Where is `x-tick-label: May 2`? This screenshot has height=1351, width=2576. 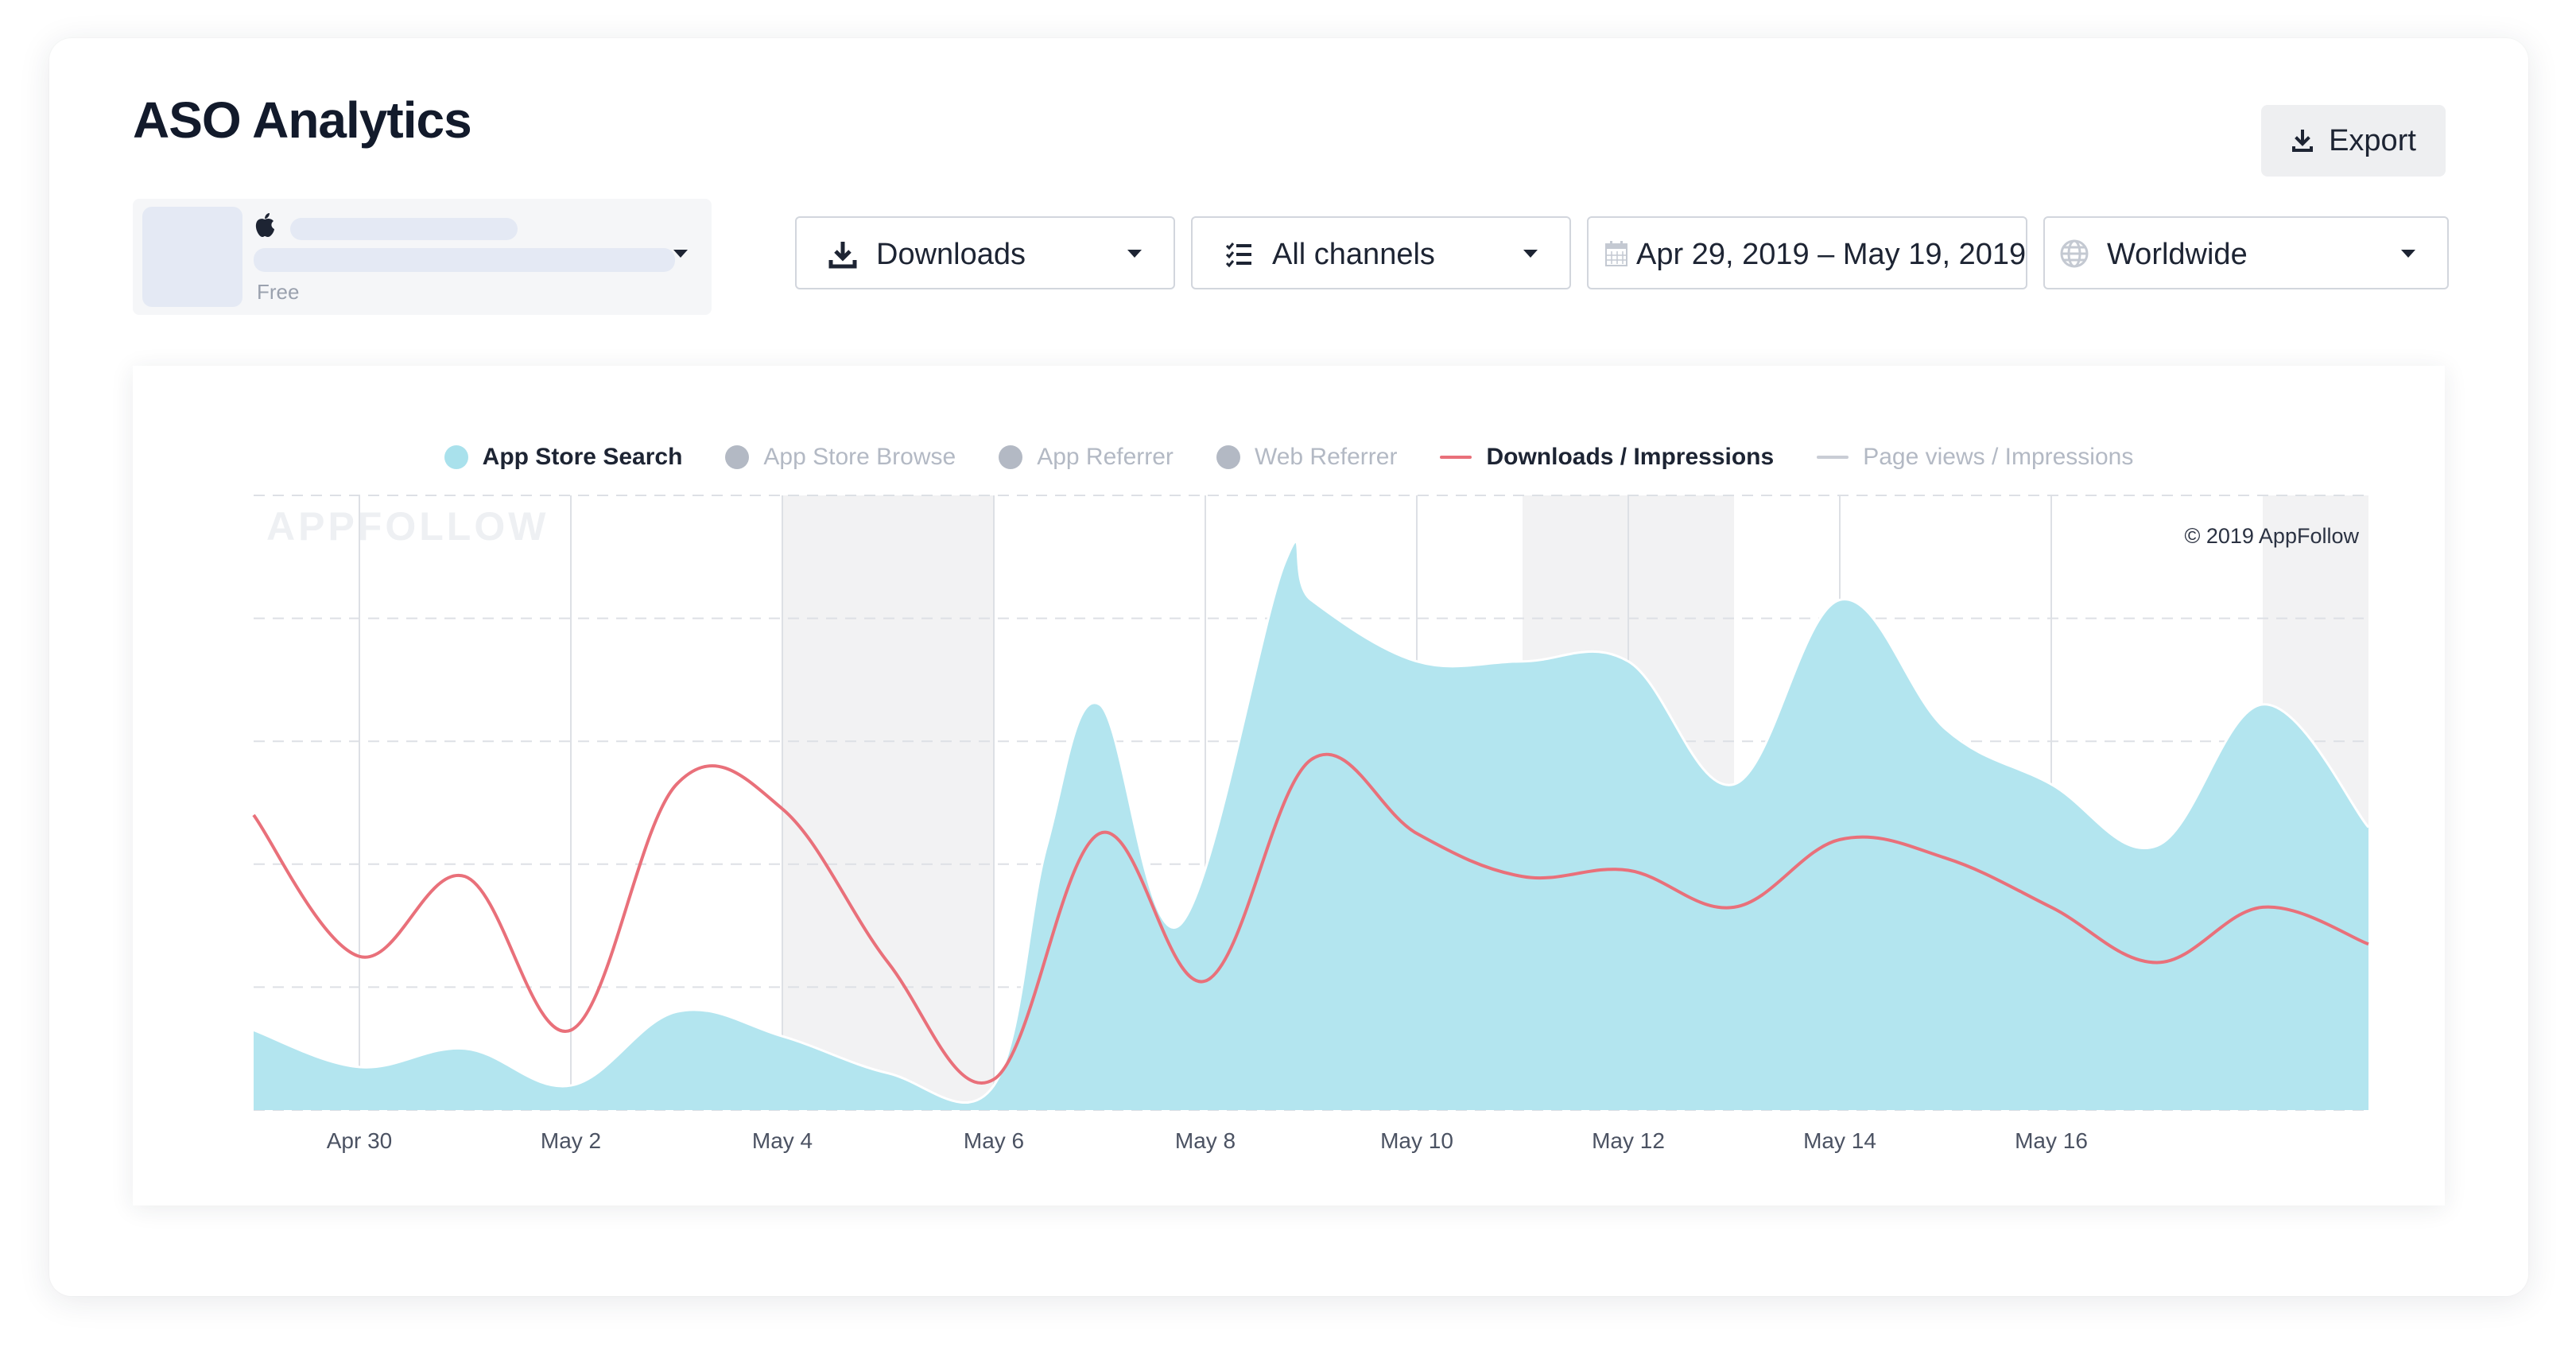
x-tick-label: May 2 is located at coordinates (571, 1140).